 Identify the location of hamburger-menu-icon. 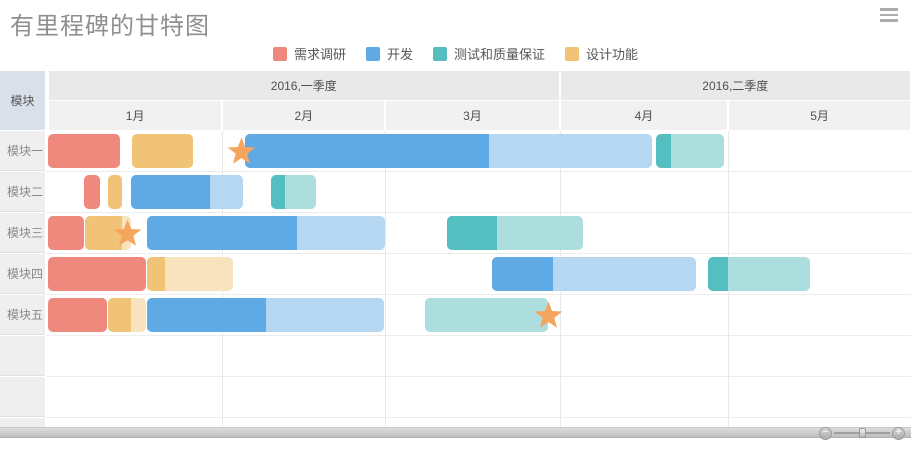
(889, 15).